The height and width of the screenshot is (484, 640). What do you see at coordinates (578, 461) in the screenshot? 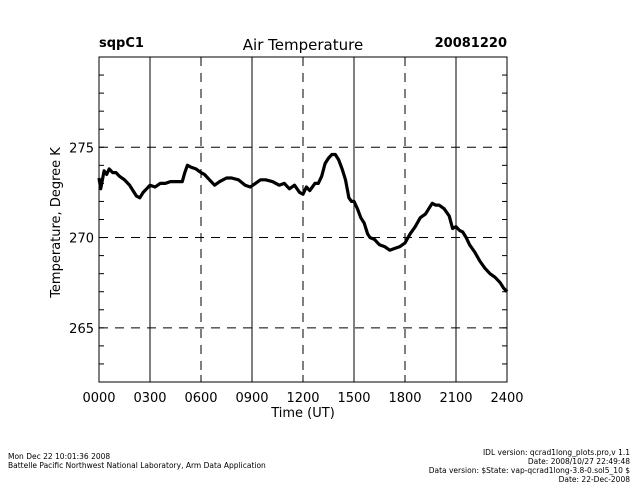
I see `footer-idl-date: Date: 2008/10/27 22:49:48` at bounding box center [578, 461].